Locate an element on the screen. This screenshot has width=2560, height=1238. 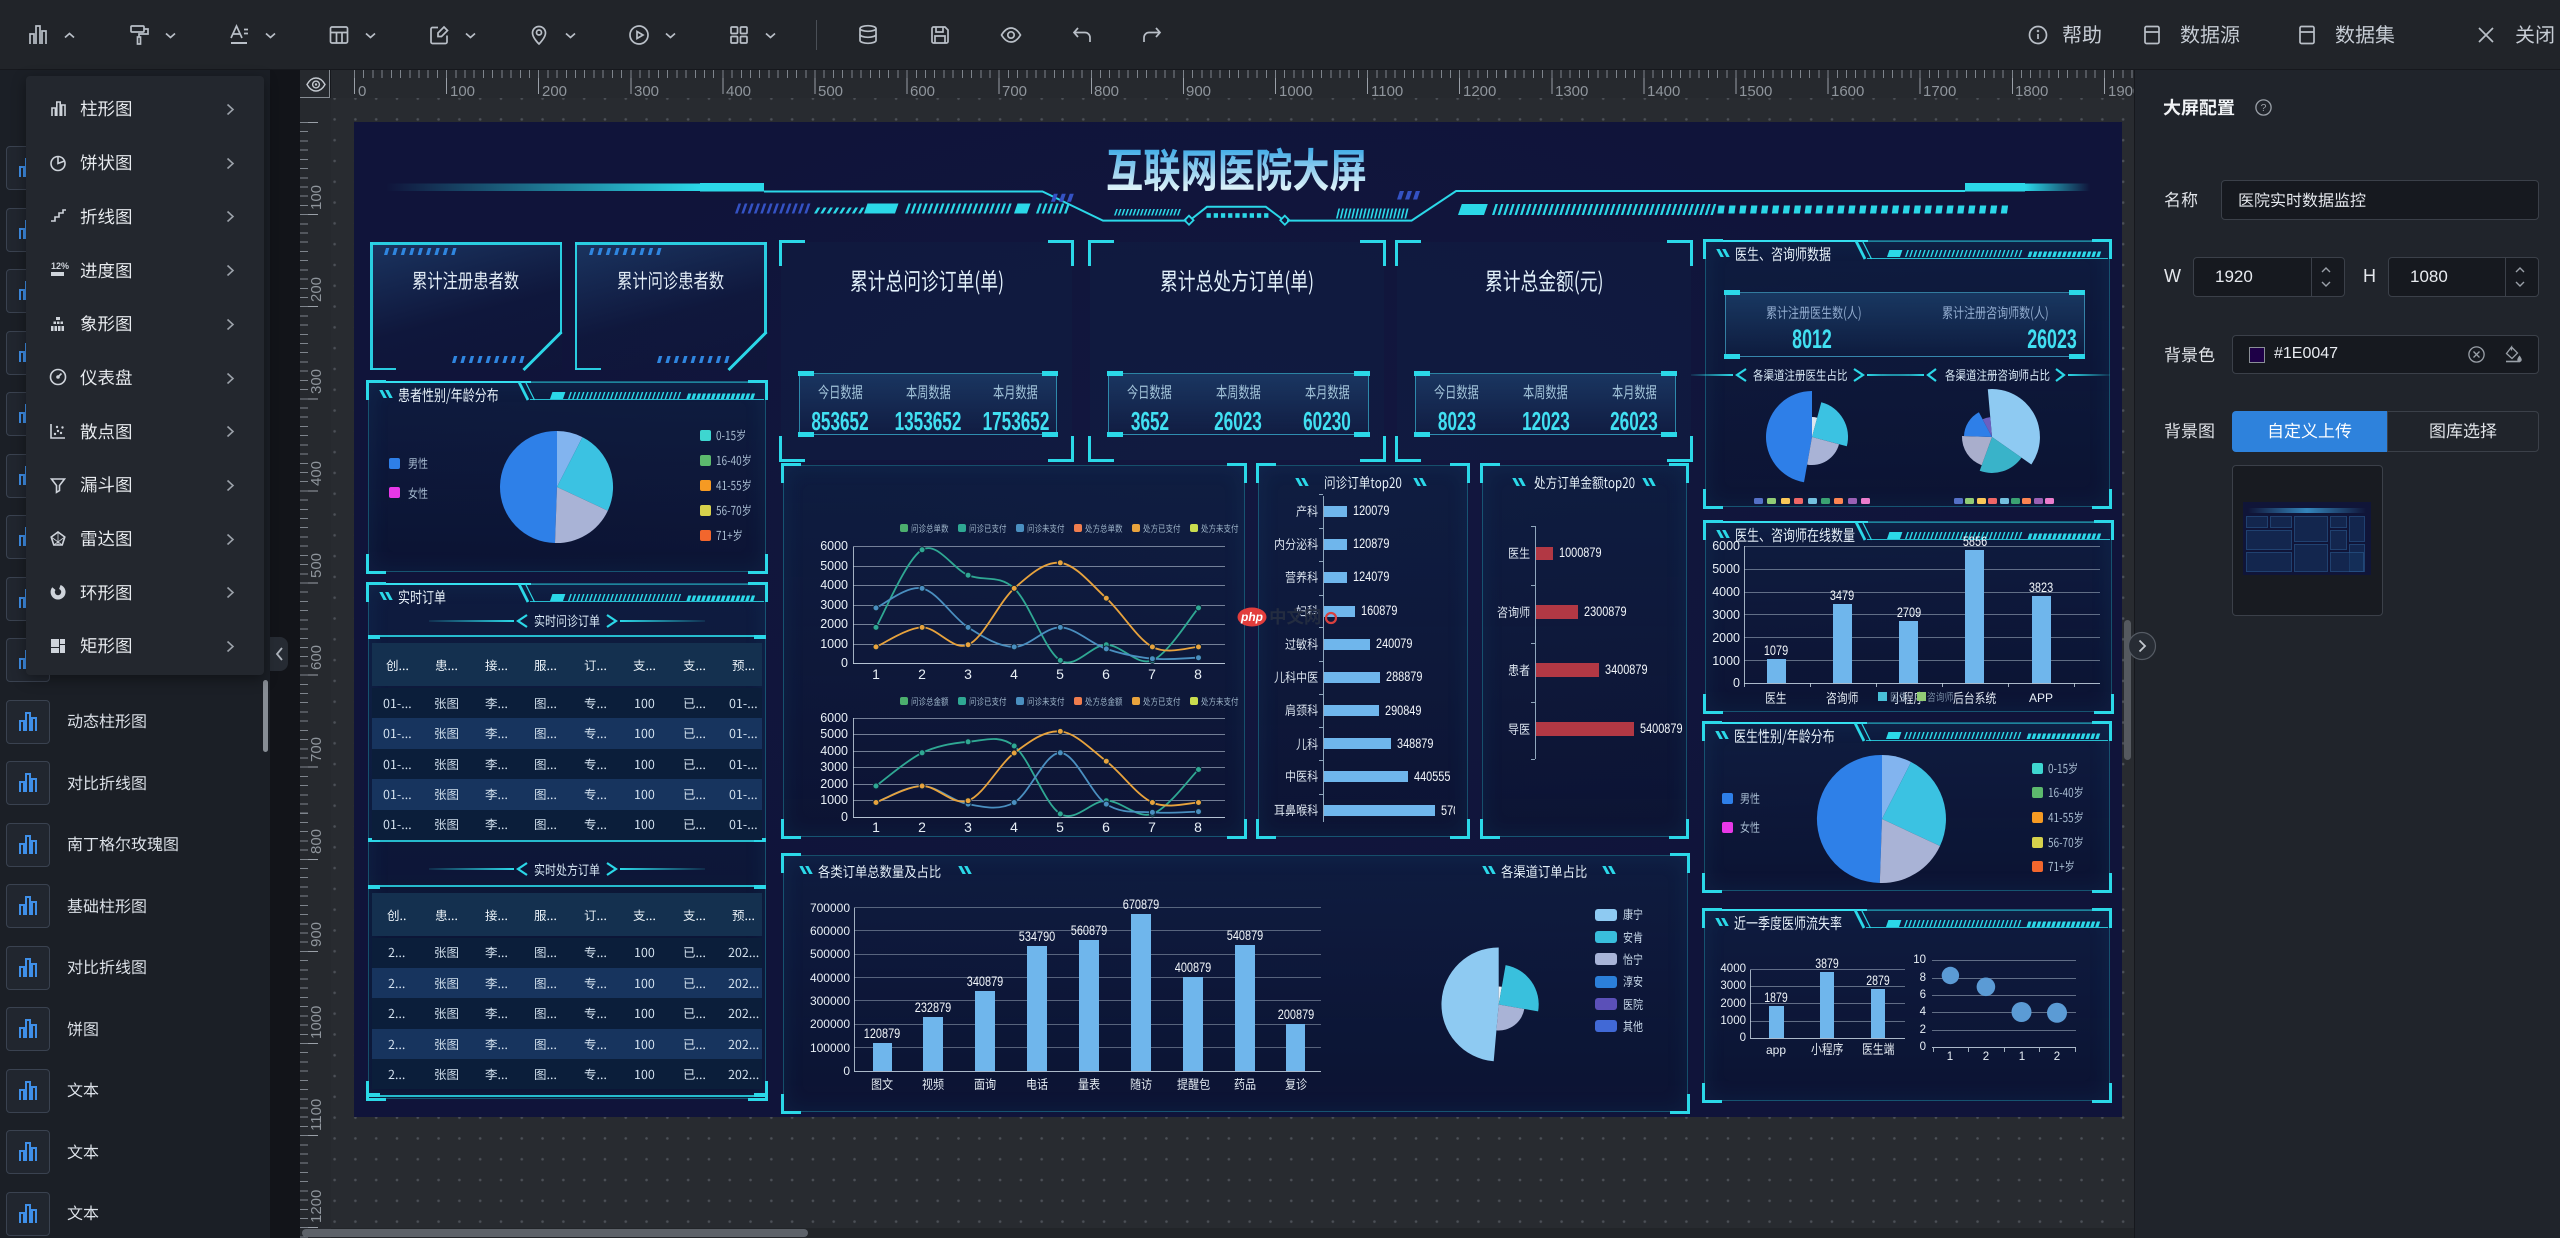
svg-text: php is located at coordinates (1251, 617).